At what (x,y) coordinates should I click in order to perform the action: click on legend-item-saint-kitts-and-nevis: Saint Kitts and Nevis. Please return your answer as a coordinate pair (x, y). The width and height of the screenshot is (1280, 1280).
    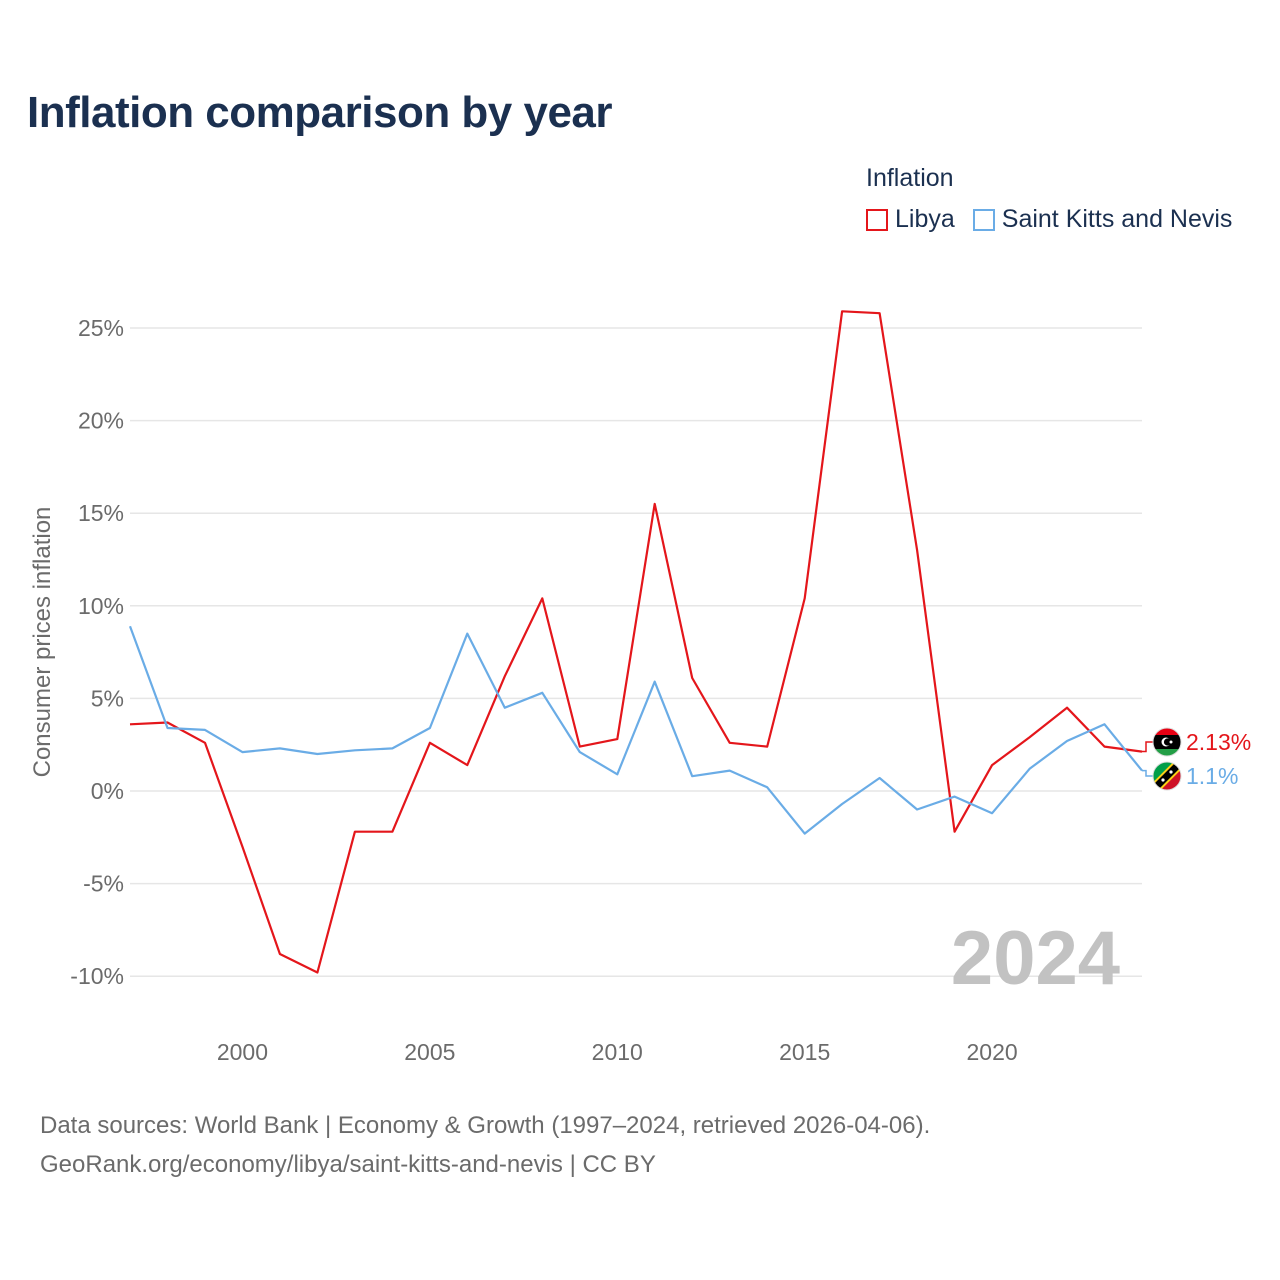
    Looking at the image, I should click on (1102, 219).